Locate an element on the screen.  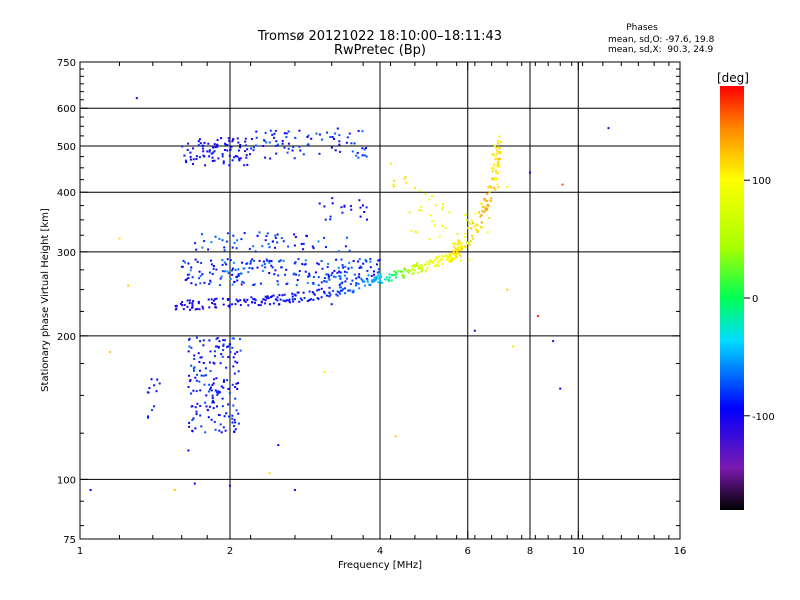
x-tick-label: 6 is located at coordinates (468, 551).